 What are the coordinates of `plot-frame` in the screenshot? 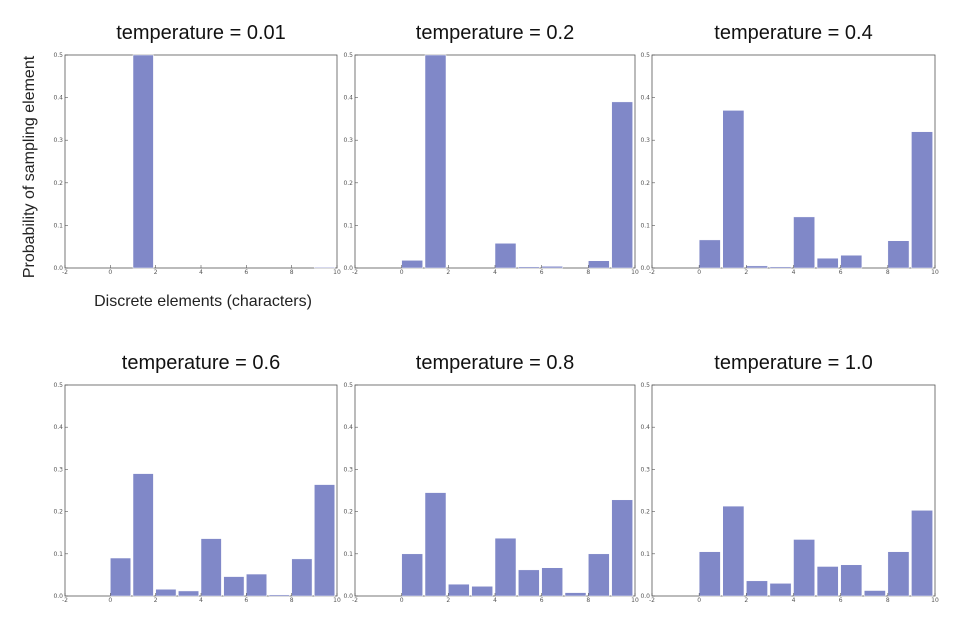 It's located at (201, 161).